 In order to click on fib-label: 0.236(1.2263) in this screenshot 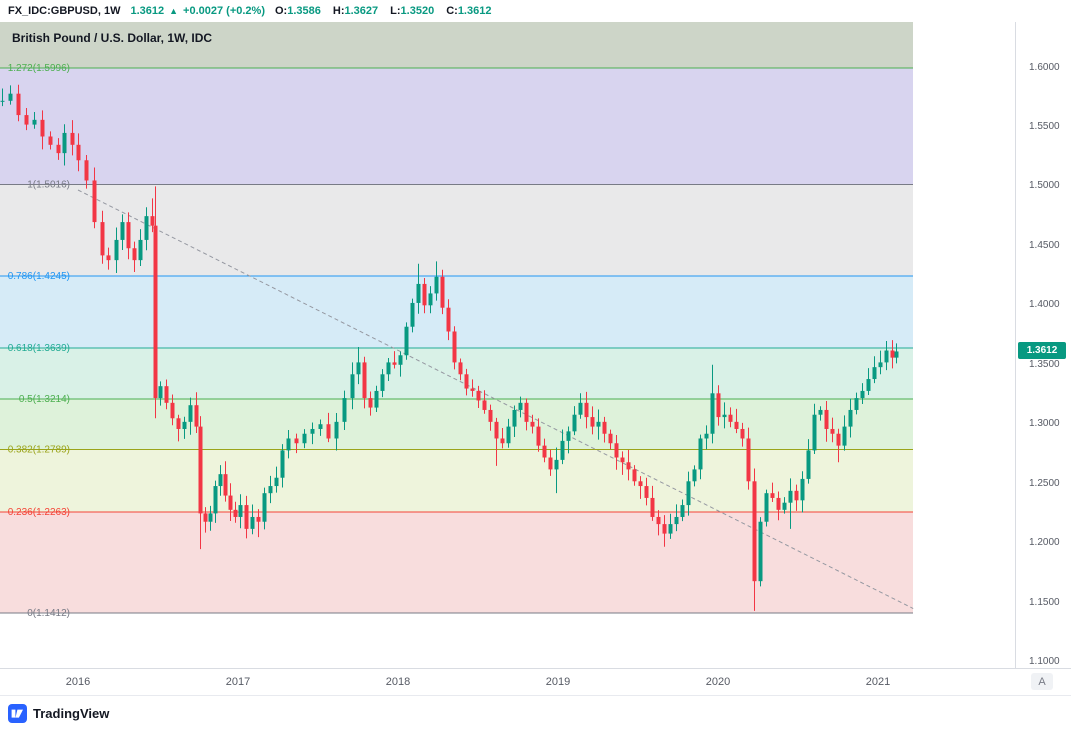, I will do `click(39, 512)`.